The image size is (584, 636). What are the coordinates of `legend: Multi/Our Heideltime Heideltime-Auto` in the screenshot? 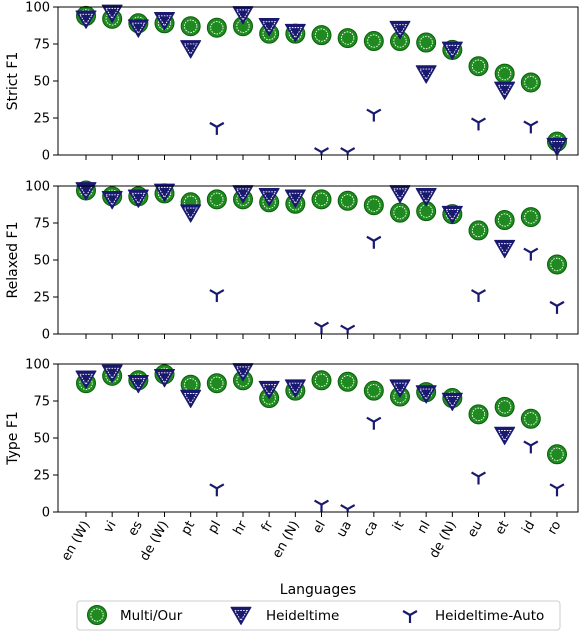 It's located at (318, 615).